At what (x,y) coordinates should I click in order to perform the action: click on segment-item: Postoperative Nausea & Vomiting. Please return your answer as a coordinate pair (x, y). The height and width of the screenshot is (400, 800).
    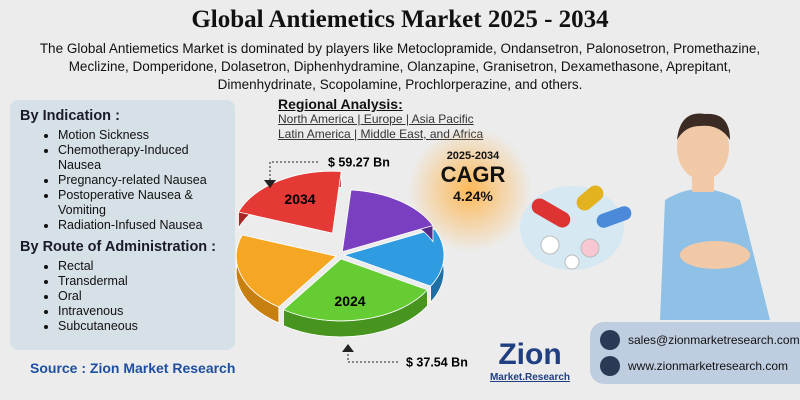
    Looking at the image, I should click on (143, 203).